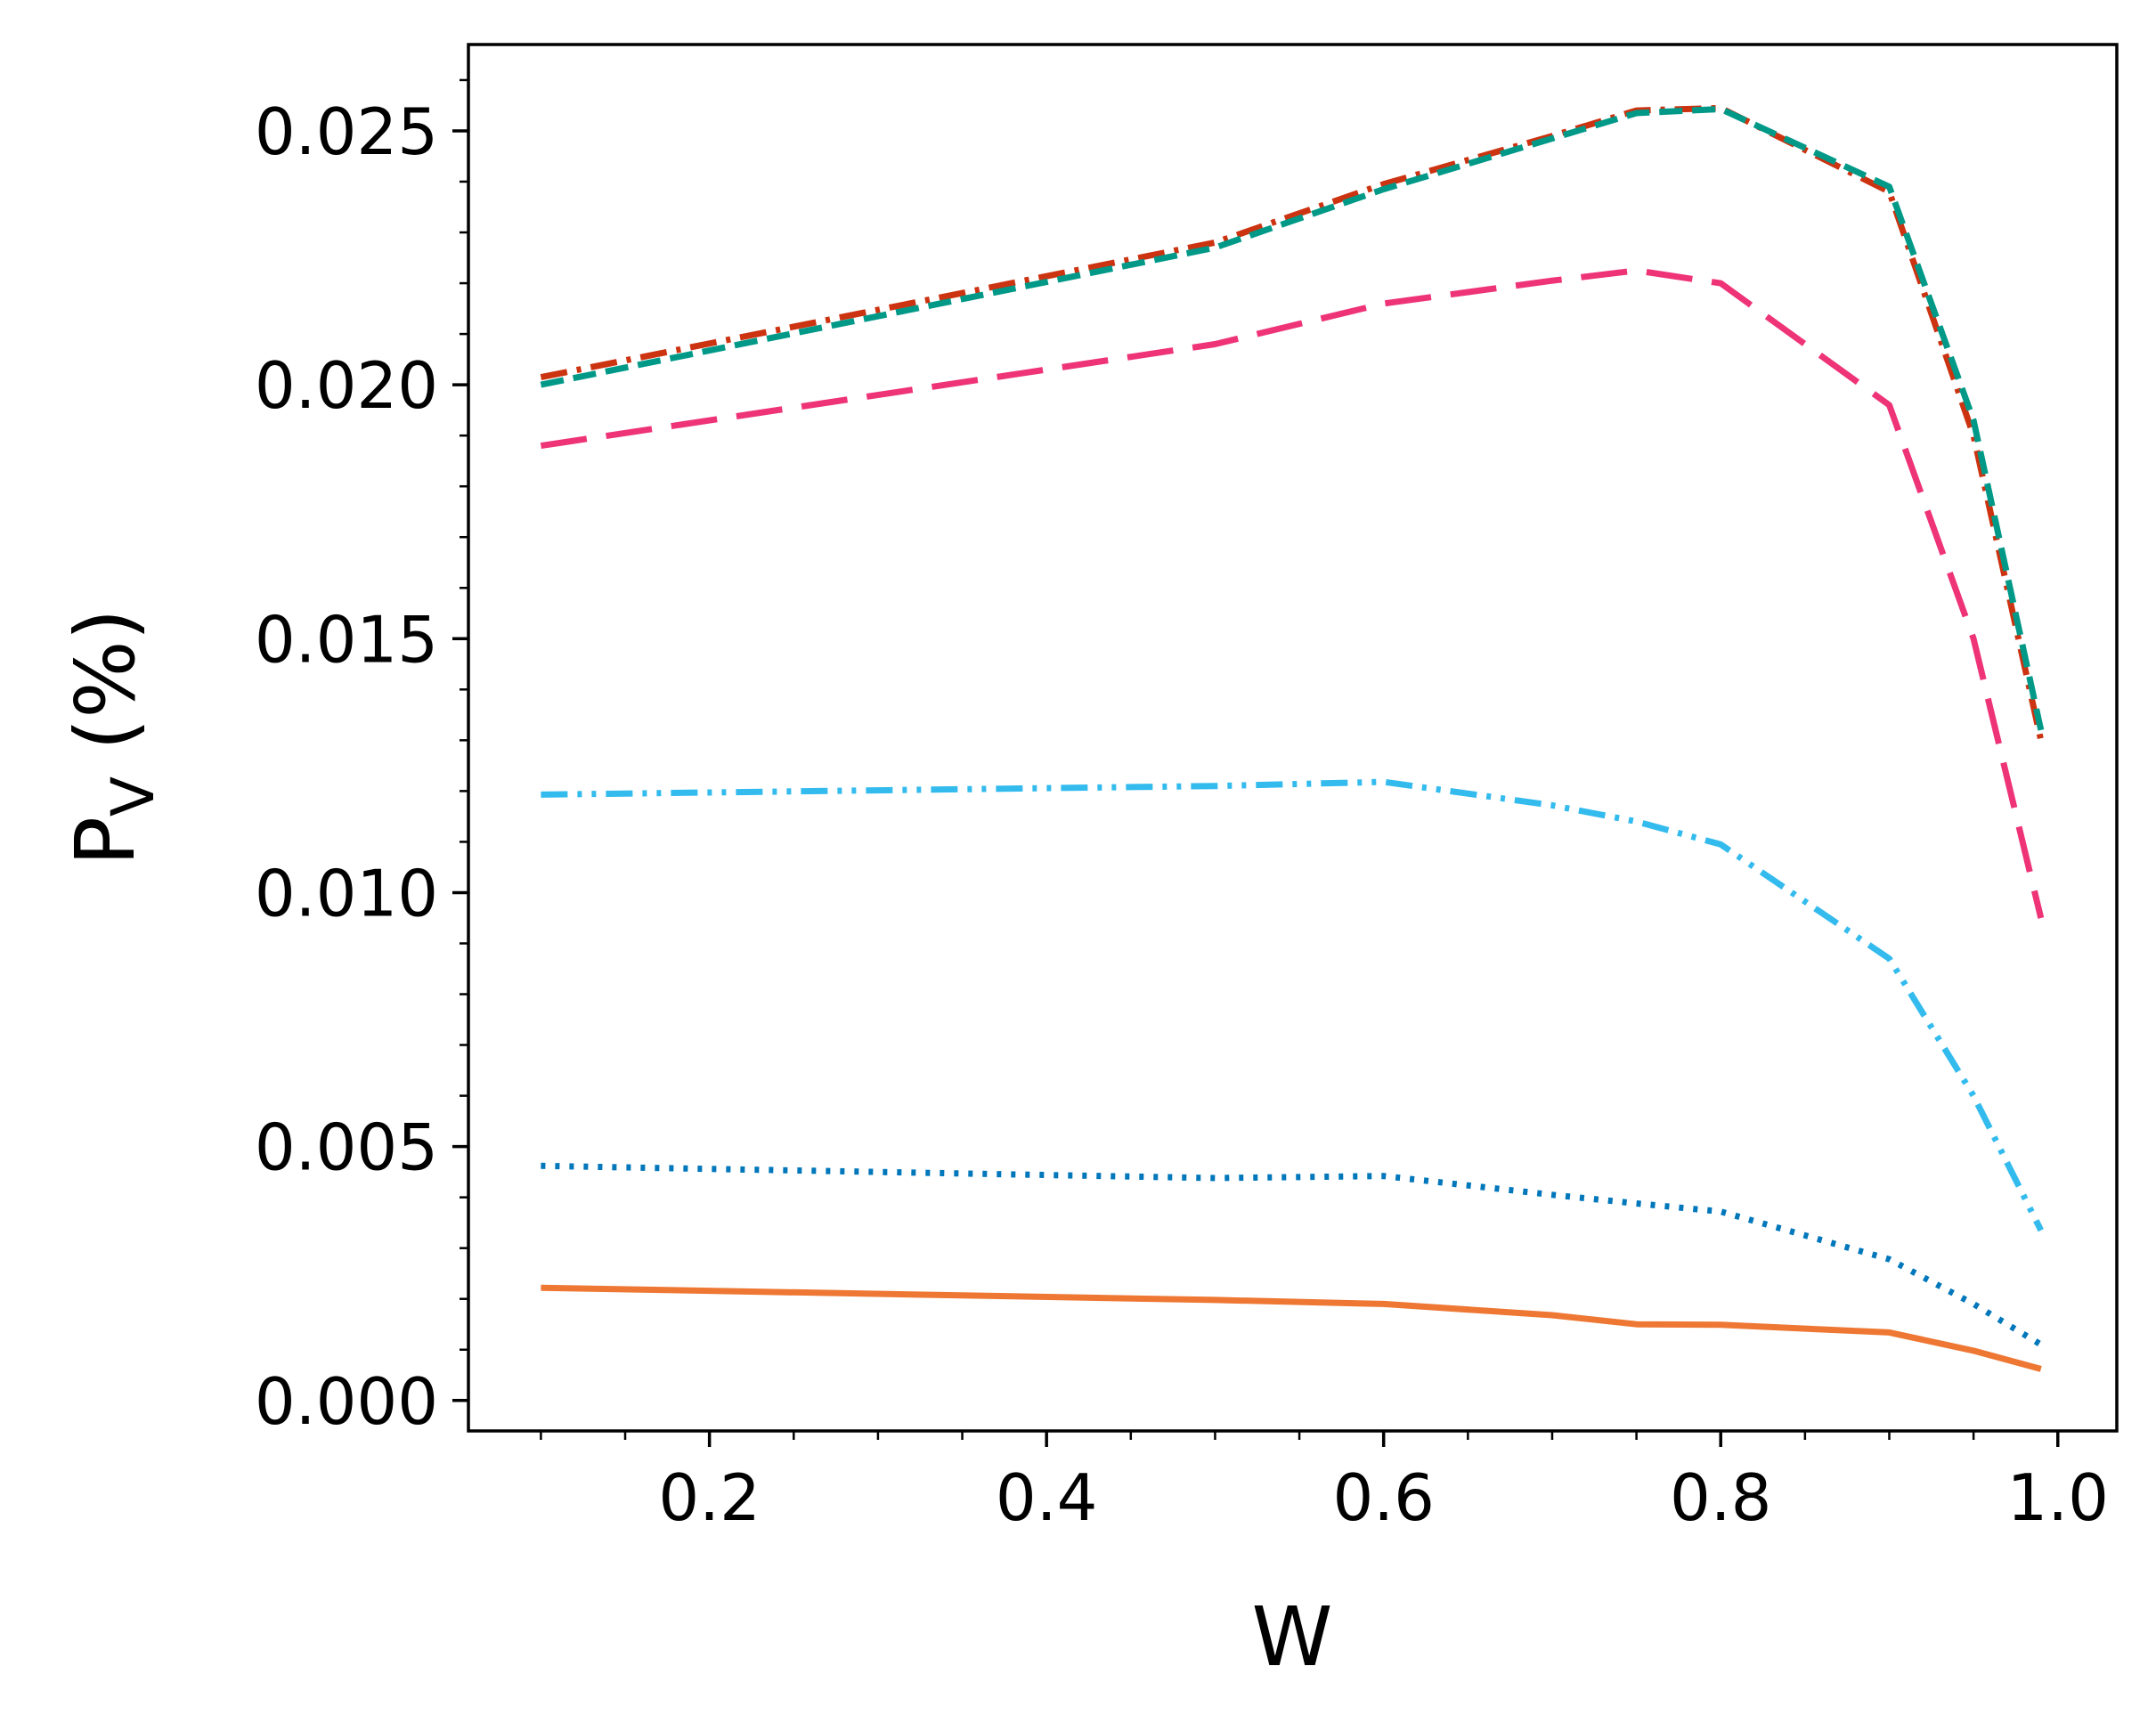 The image size is (2156, 1723). Describe the element at coordinates (1383, 1497) in the screenshot. I see `x-tick-label: 0.6` at that location.